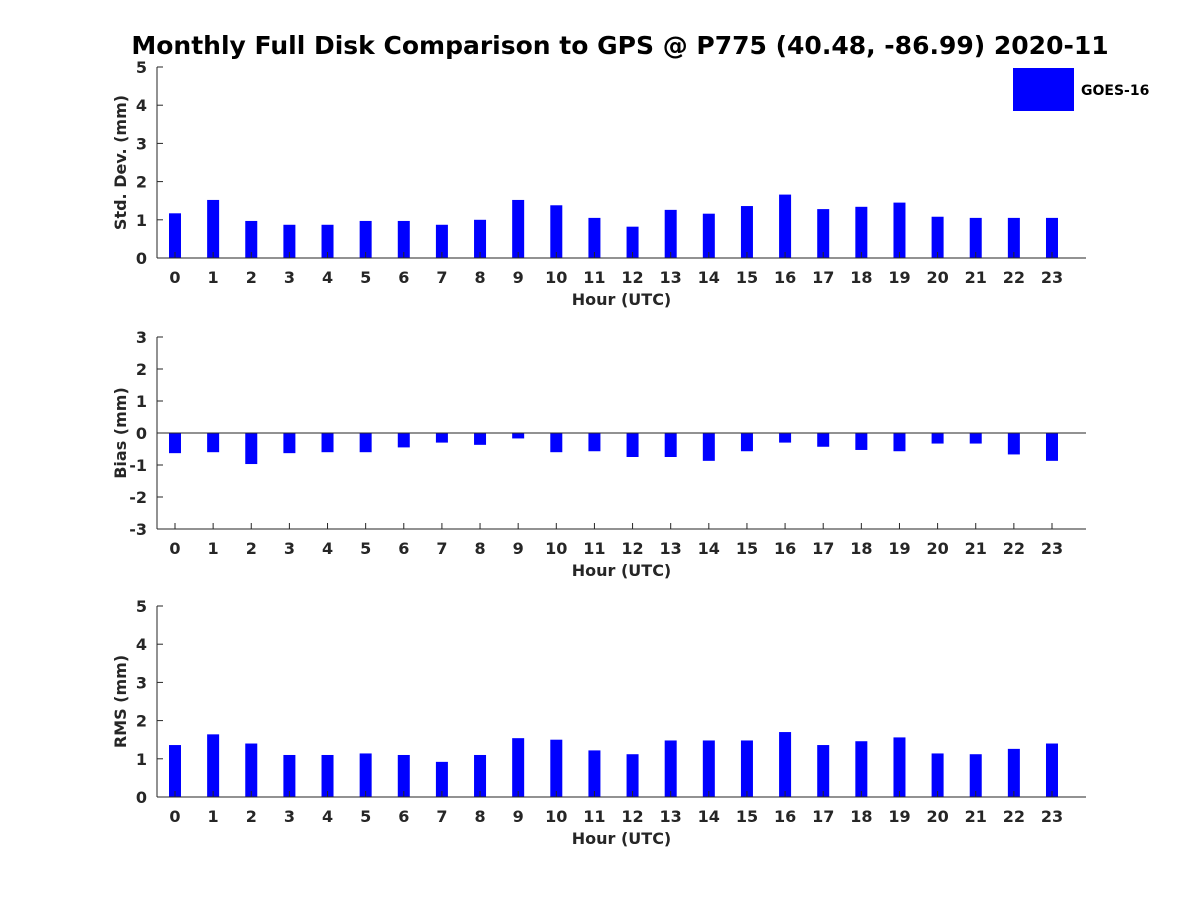  I want to click on x-tick-label: 22, so click(1014, 277).